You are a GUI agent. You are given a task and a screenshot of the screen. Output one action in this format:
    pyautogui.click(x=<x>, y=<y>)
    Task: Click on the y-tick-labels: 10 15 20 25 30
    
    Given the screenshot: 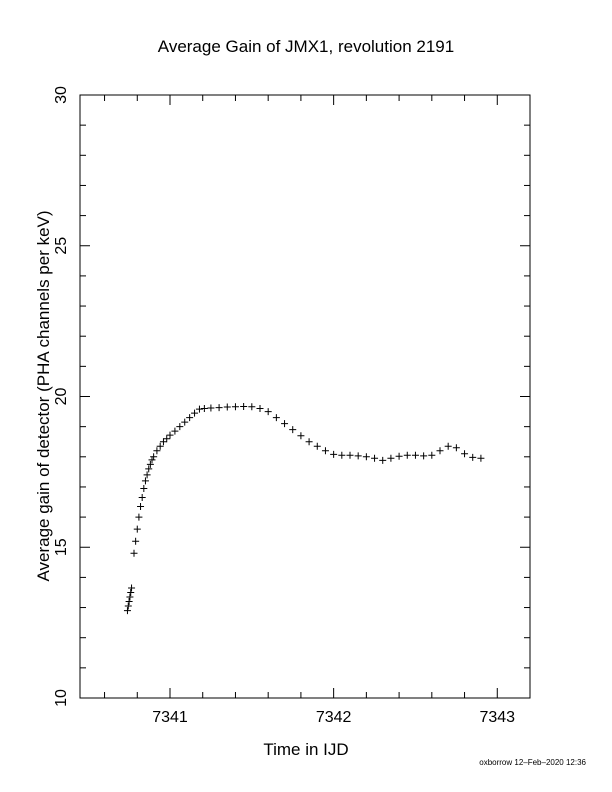 What is the action you would take?
    pyautogui.click(x=61, y=396)
    